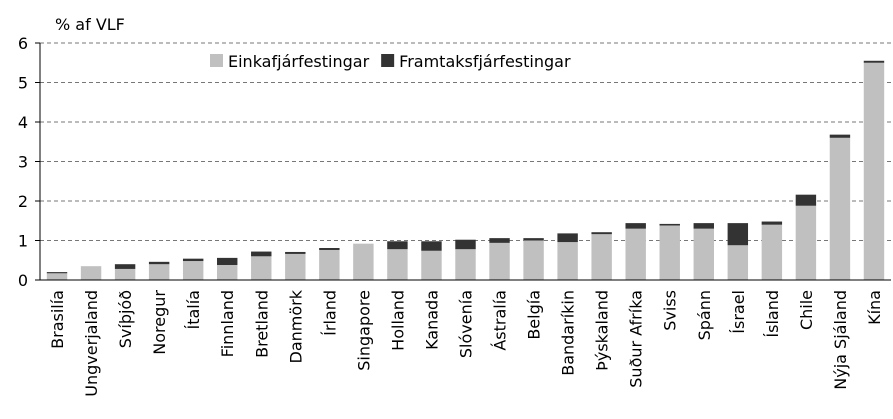 This screenshot has height=419, width=893. What do you see at coordinates (329, 313) in the screenshot?
I see `x-tick-label: Írland` at bounding box center [329, 313].